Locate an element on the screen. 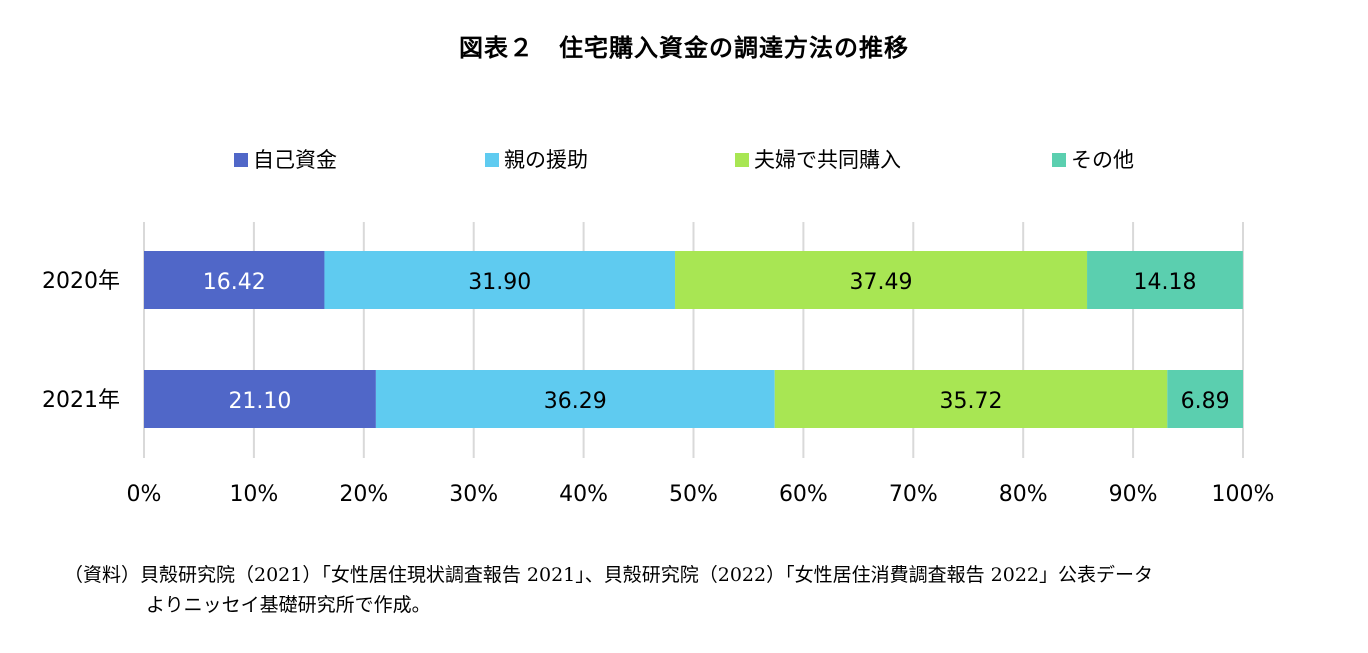  legend-label-3: その他 is located at coordinates (1102, 160).